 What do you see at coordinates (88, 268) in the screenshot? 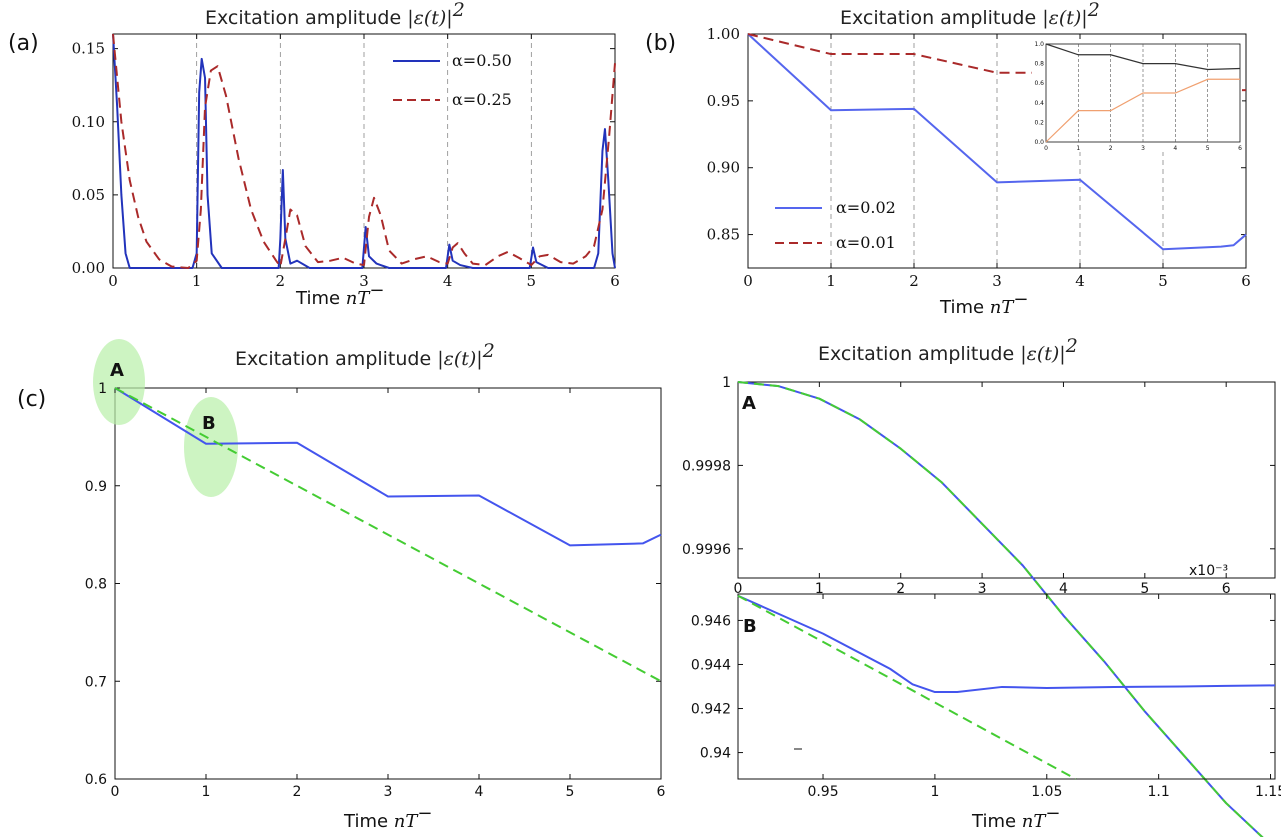
I see `y-tick-label: 0.00` at bounding box center [88, 268].